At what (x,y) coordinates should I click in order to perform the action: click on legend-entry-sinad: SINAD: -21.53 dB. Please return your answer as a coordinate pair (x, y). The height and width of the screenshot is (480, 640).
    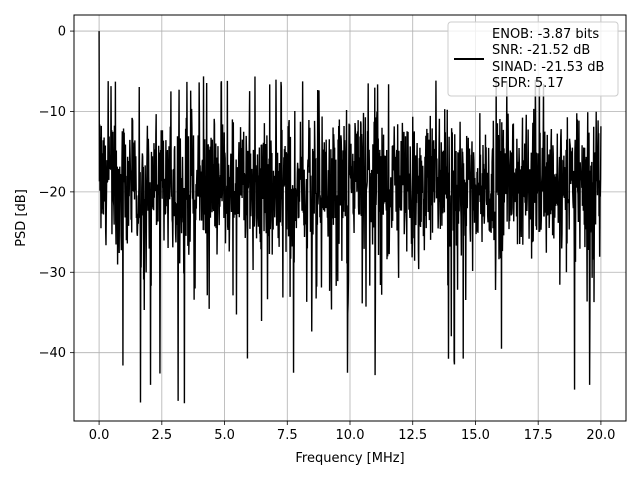
    Looking at the image, I should click on (548, 67).